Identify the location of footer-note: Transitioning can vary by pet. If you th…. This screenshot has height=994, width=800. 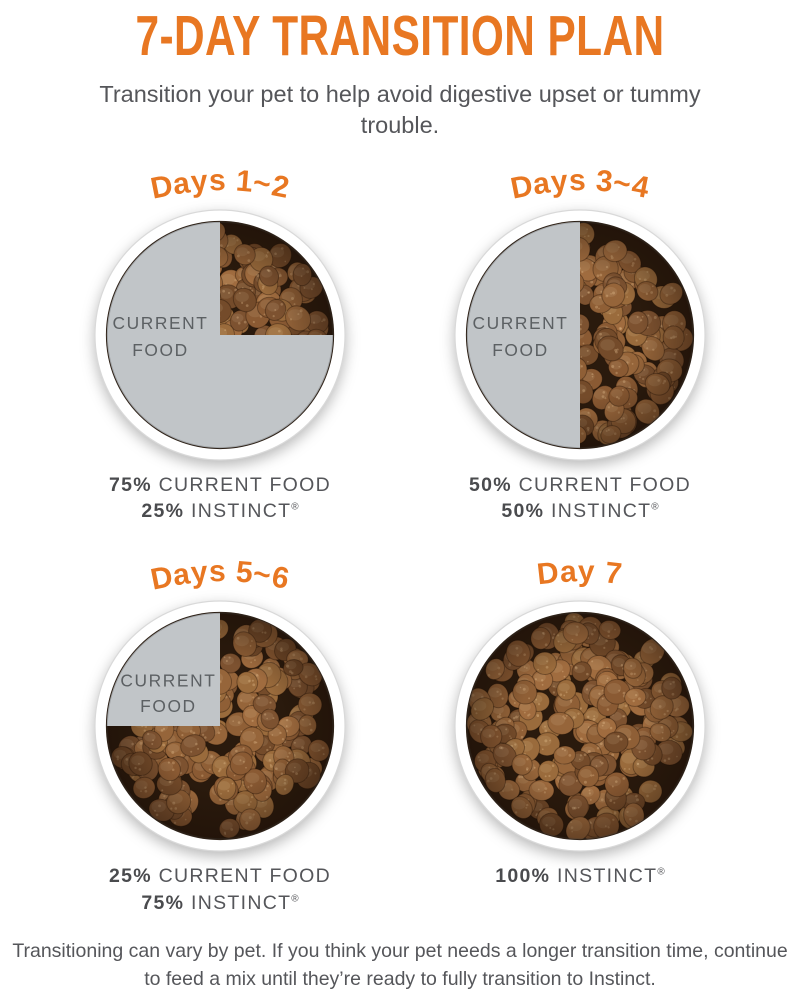
(400, 965).